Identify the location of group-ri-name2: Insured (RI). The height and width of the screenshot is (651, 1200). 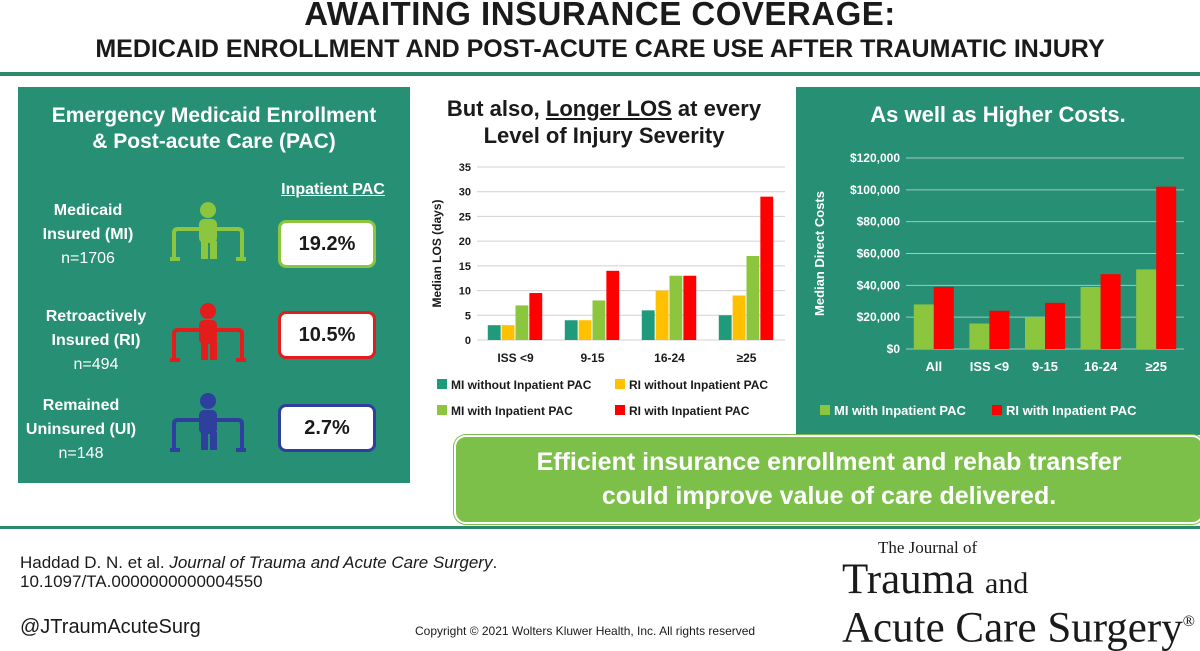
(96, 340).